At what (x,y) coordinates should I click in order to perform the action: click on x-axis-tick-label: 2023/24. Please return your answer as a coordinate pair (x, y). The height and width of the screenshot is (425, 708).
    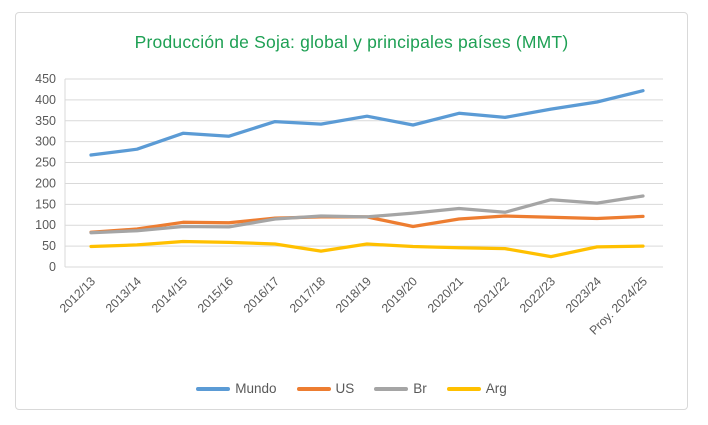
    Looking at the image, I should click on (583, 294).